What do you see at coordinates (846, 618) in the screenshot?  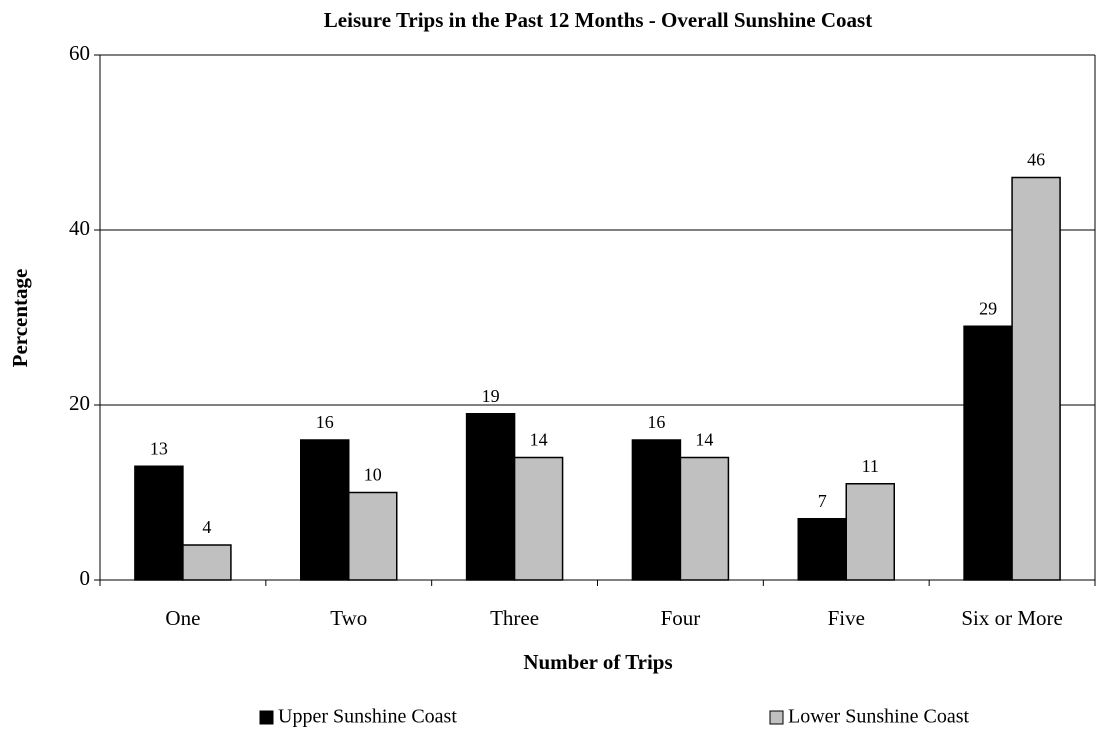 I see `x-tick-label: Five` at bounding box center [846, 618].